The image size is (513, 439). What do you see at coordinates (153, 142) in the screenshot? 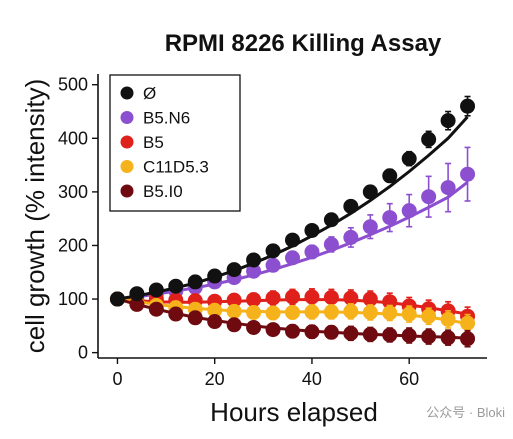
I see `legend-label: B5` at bounding box center [153, 142].